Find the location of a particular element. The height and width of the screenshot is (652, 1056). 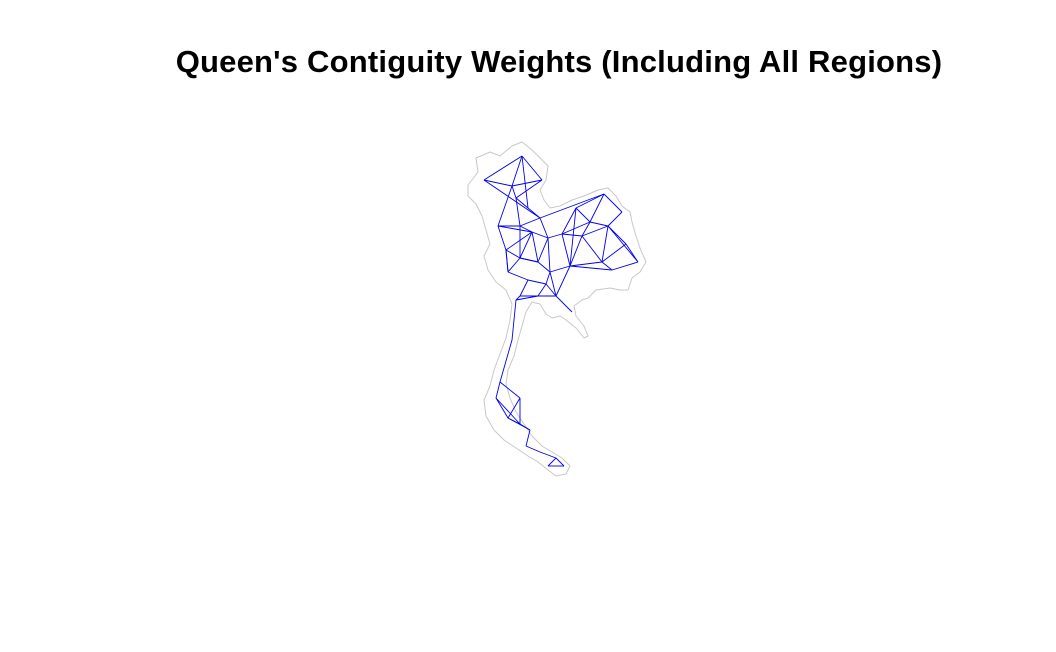

neighbour-links is located at coordinates (561, 311).